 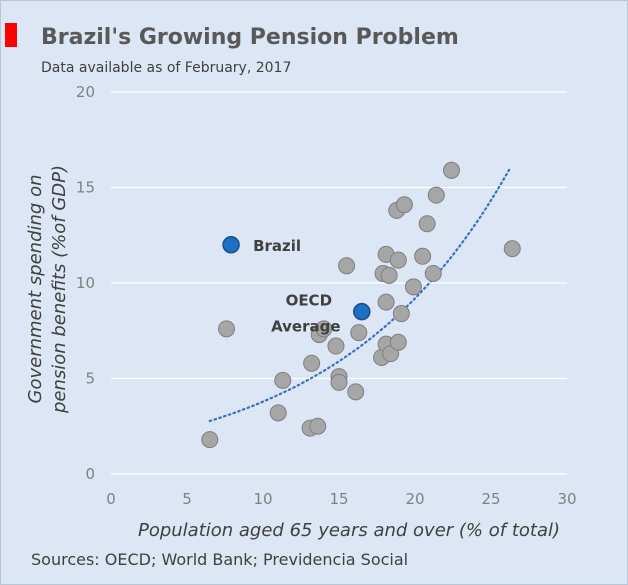 I want to click on x-tick-label: 25, so click(x=490, y=499).